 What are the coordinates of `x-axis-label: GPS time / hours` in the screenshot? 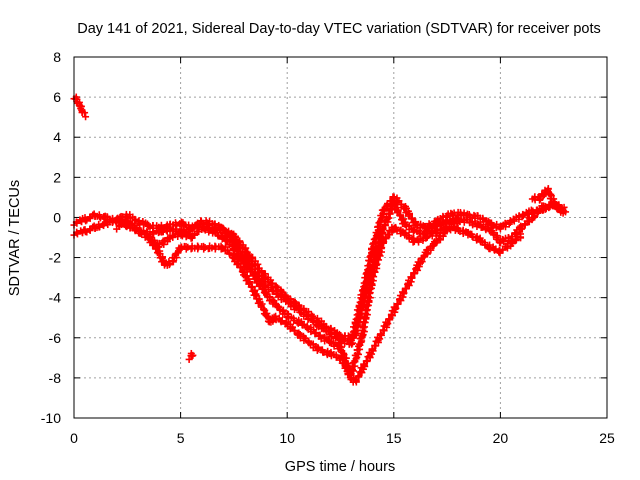 It's located at (340, 467).